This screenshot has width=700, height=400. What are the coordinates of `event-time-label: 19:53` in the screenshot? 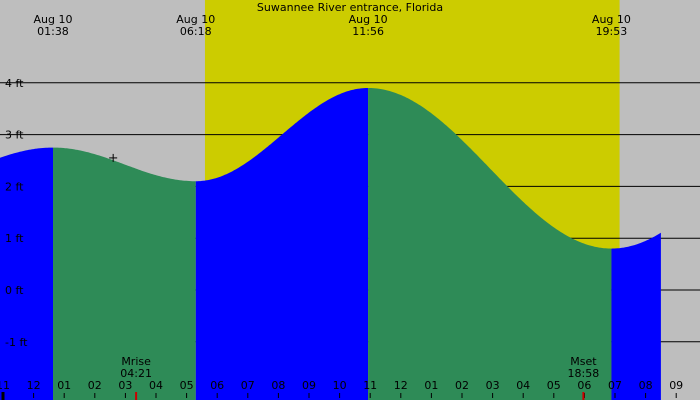 It's located at (612, 31).